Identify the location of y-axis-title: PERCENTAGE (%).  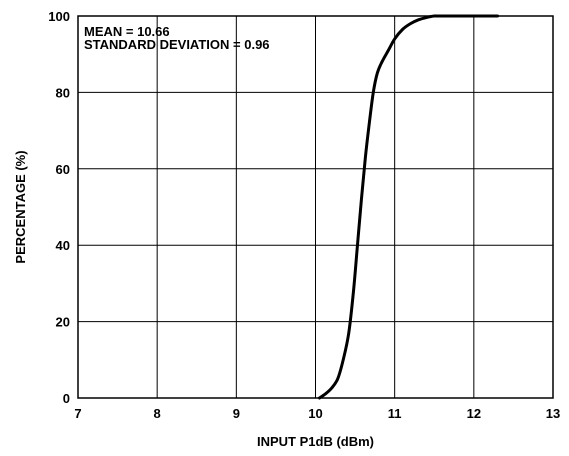
(20, 206).